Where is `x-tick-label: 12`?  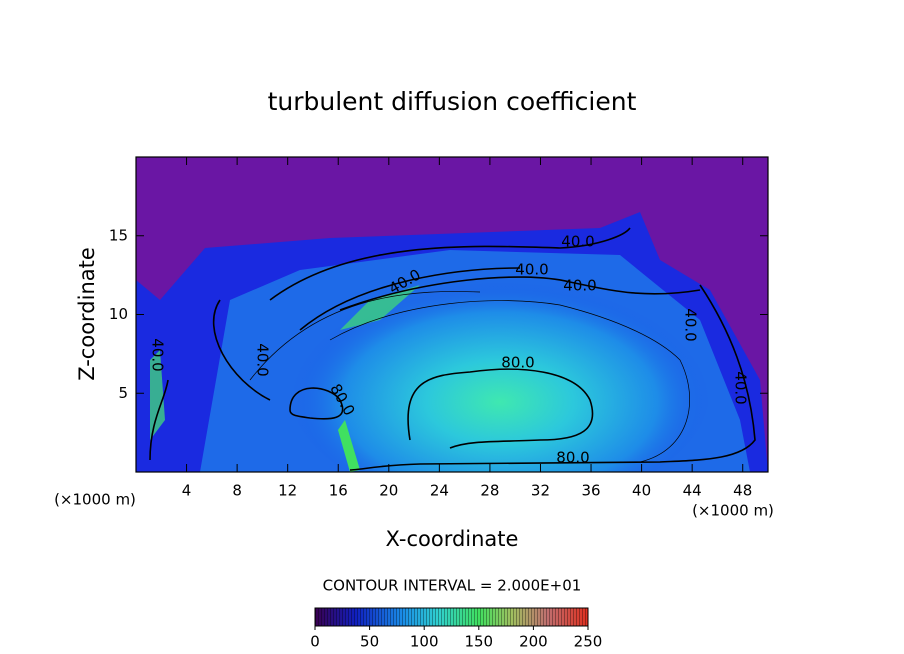
x-tick-label: 12 is located at coordinates (287, 491).